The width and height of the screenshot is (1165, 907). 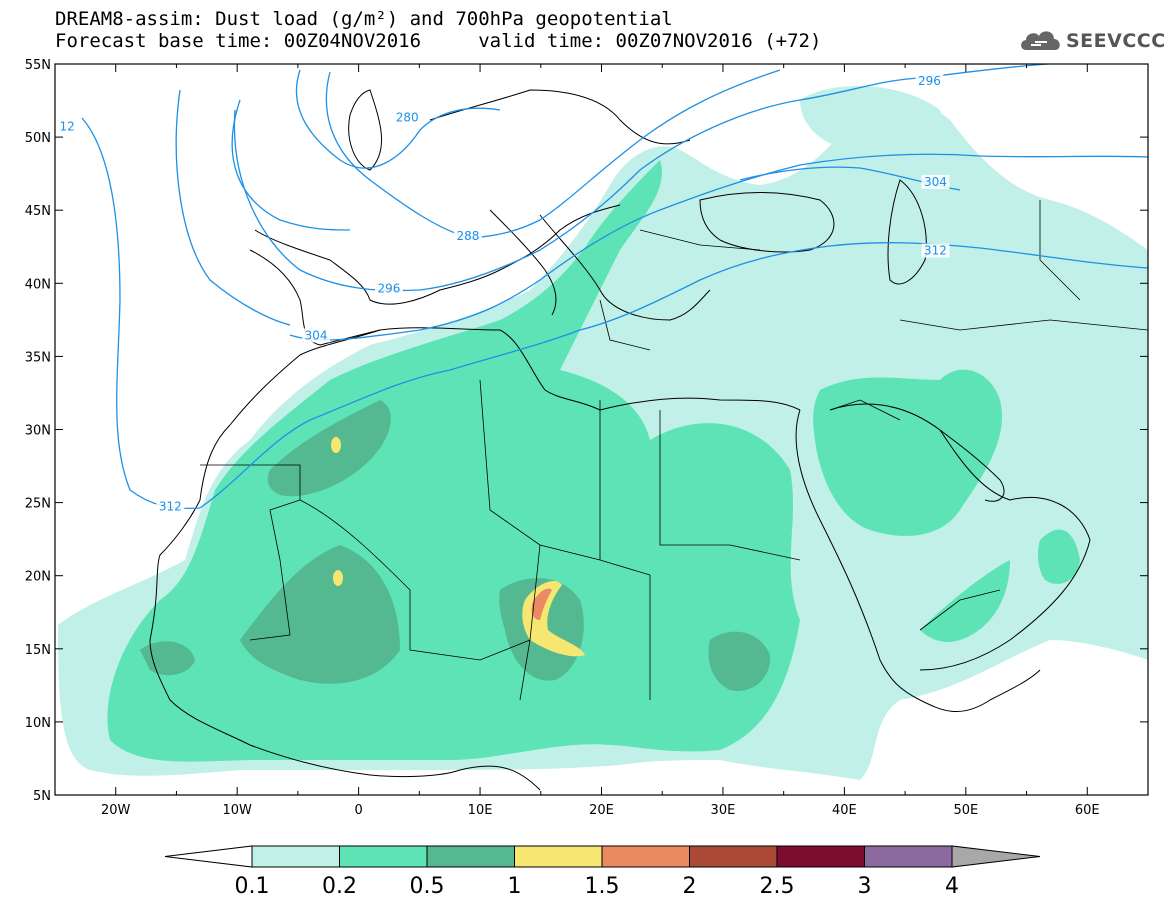 What do you see at coordinates (339, 886) in the screenshot?
I see `colorbar-label: 0.2` at bounding box center [339, 886].